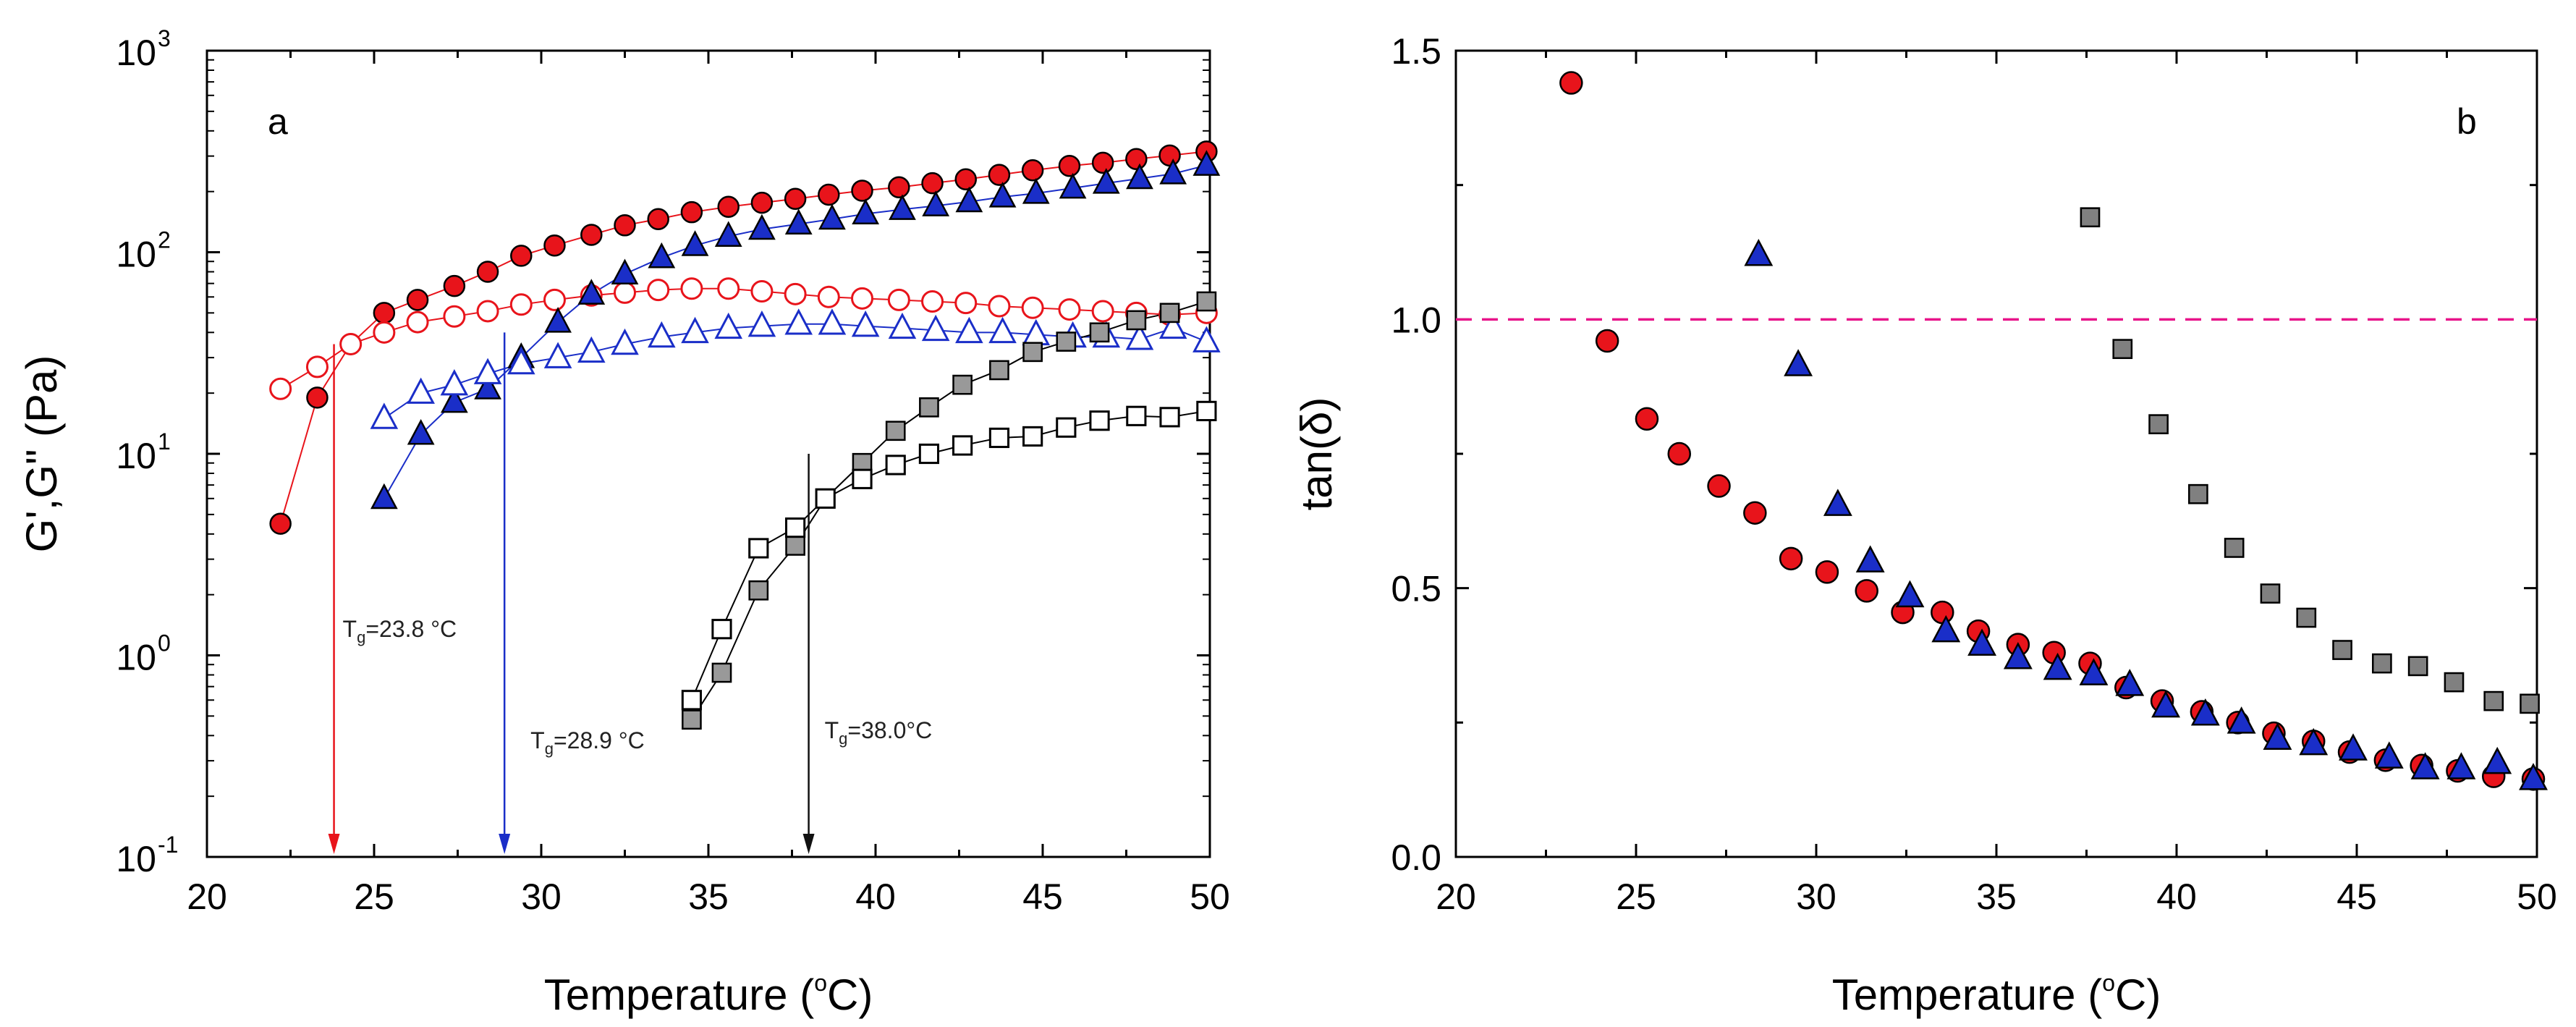 The image size is (2576, 1027). I want to click on panel-b-xlabel: Temperature (oC), so click(1996, 995).